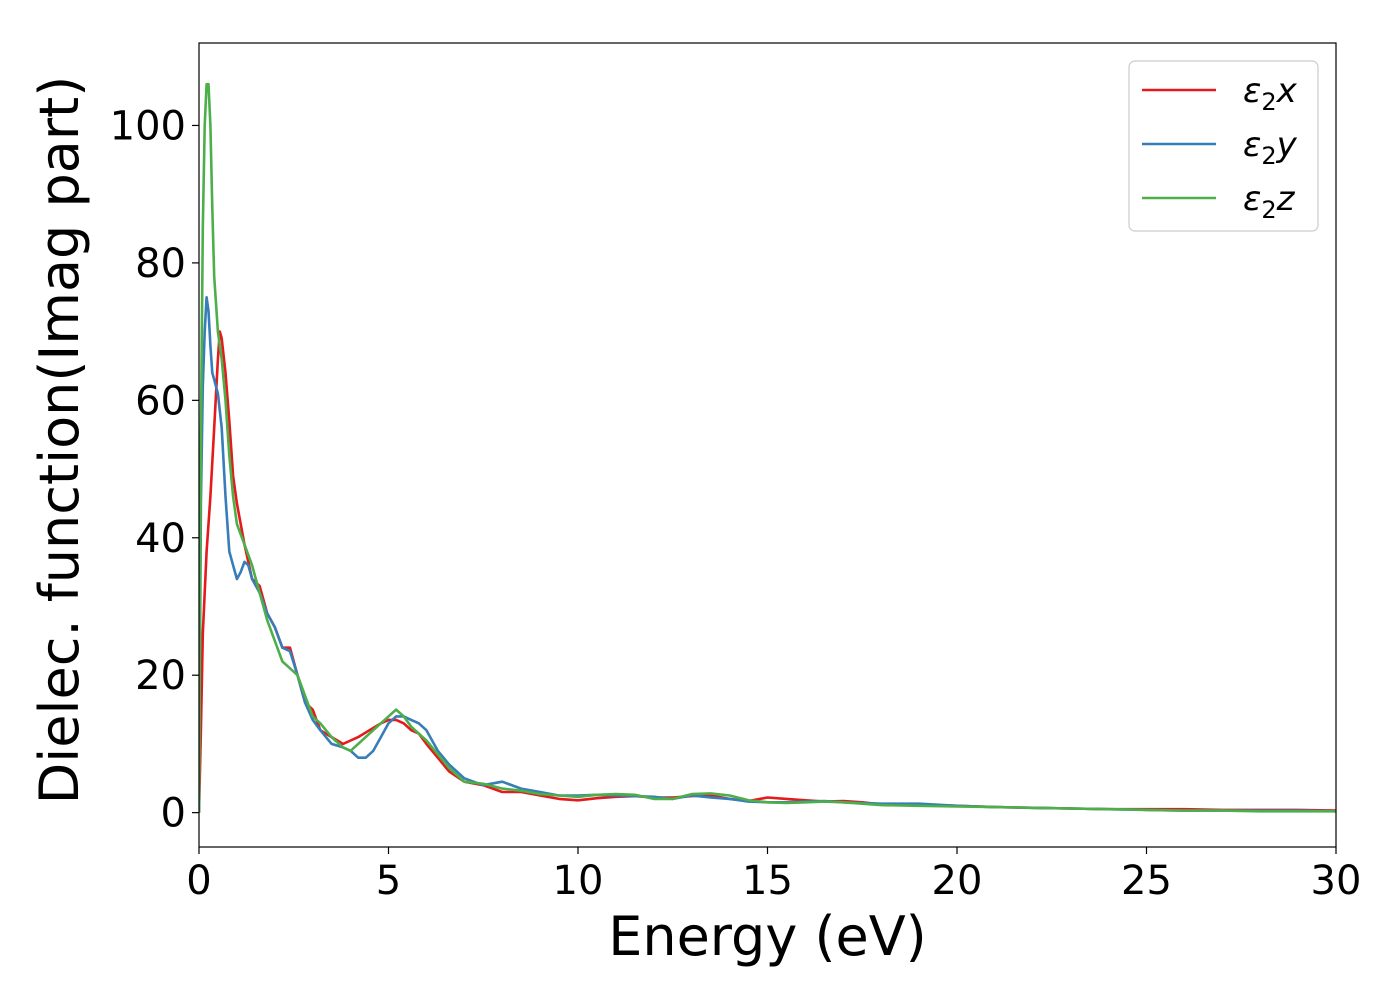 The image size is (1400, 1000). I want to click on x-axis-title: Energy (eV), so click(767, 936).